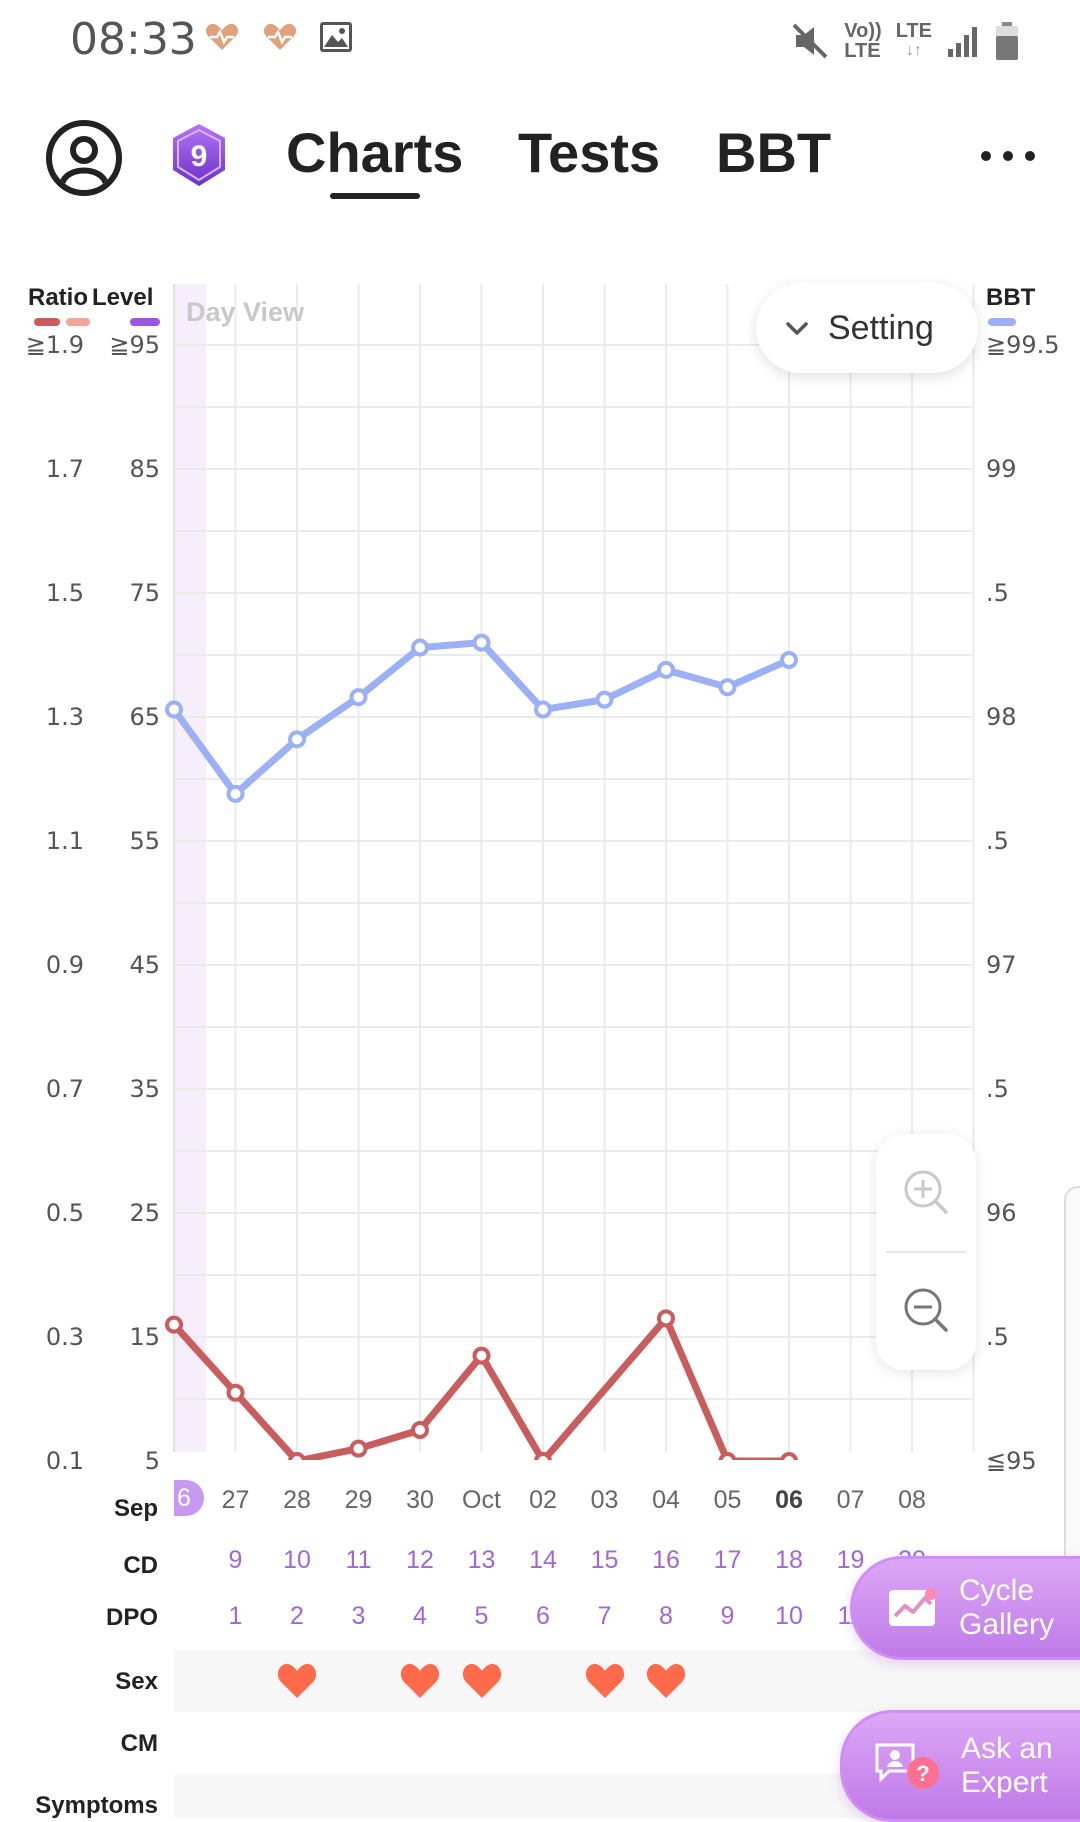  I want to click on tab-tests: Tests, so click(589, 152).